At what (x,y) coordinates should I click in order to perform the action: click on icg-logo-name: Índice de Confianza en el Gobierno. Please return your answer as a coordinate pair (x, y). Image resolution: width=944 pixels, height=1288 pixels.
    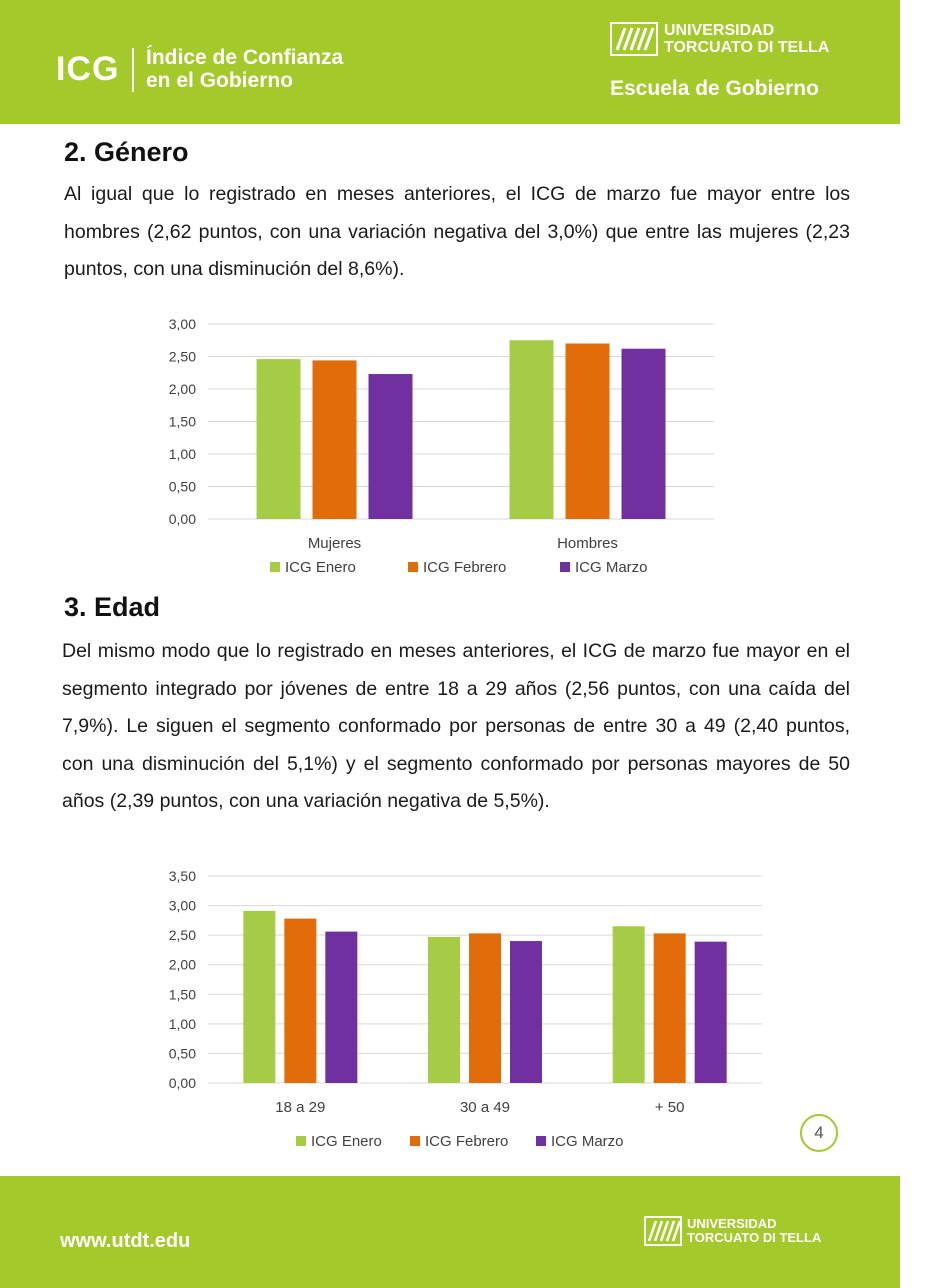
    Looking at the image, I should click on (244, 69).